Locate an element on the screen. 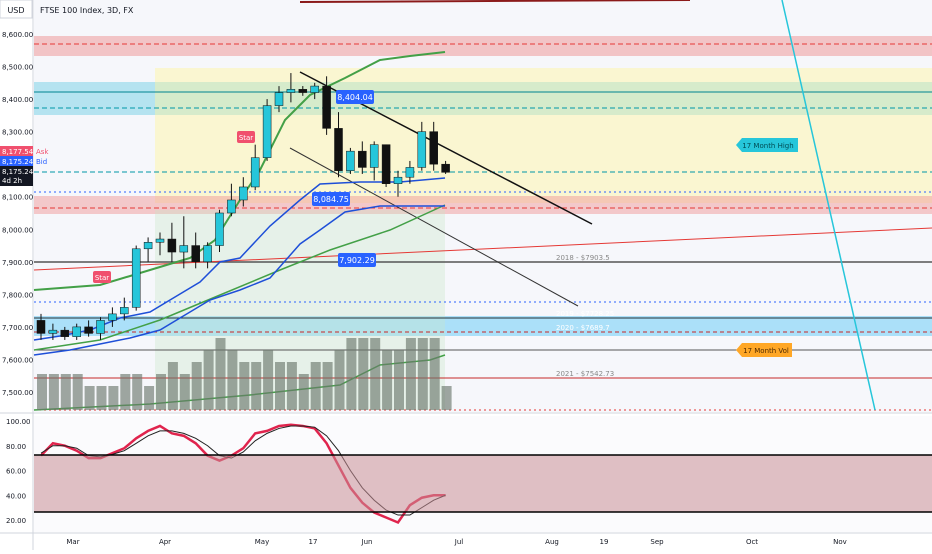 The image size is (932, 554). price-tick-label: 8,000.00 is located at coordinates (17, 230).